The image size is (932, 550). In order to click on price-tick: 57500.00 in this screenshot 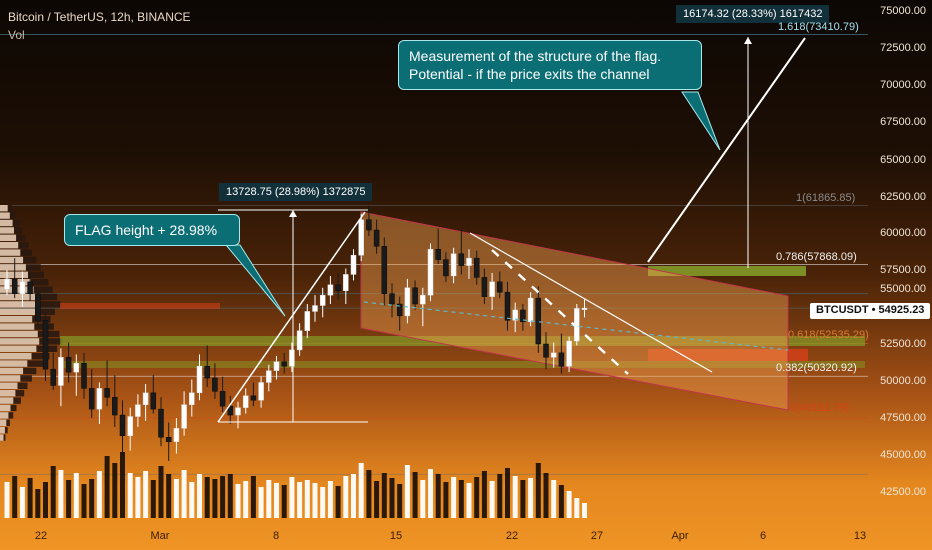, I will do `click(903, 270)`.